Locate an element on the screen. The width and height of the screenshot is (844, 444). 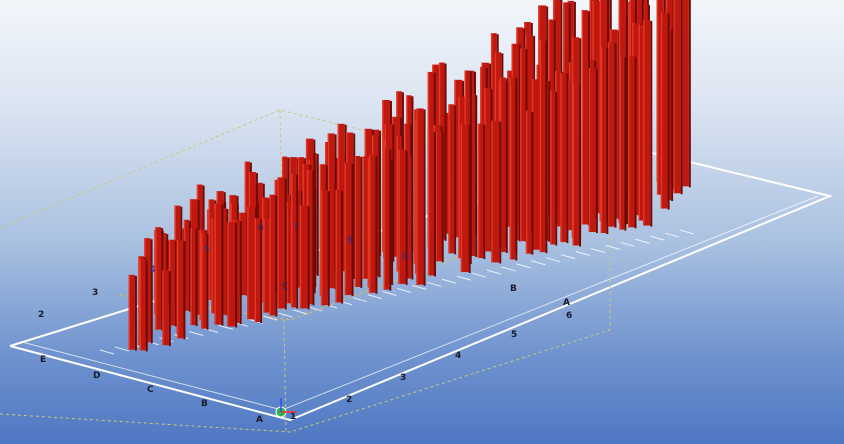
grid-label-back-b: B is located at coordinates (513, 289).